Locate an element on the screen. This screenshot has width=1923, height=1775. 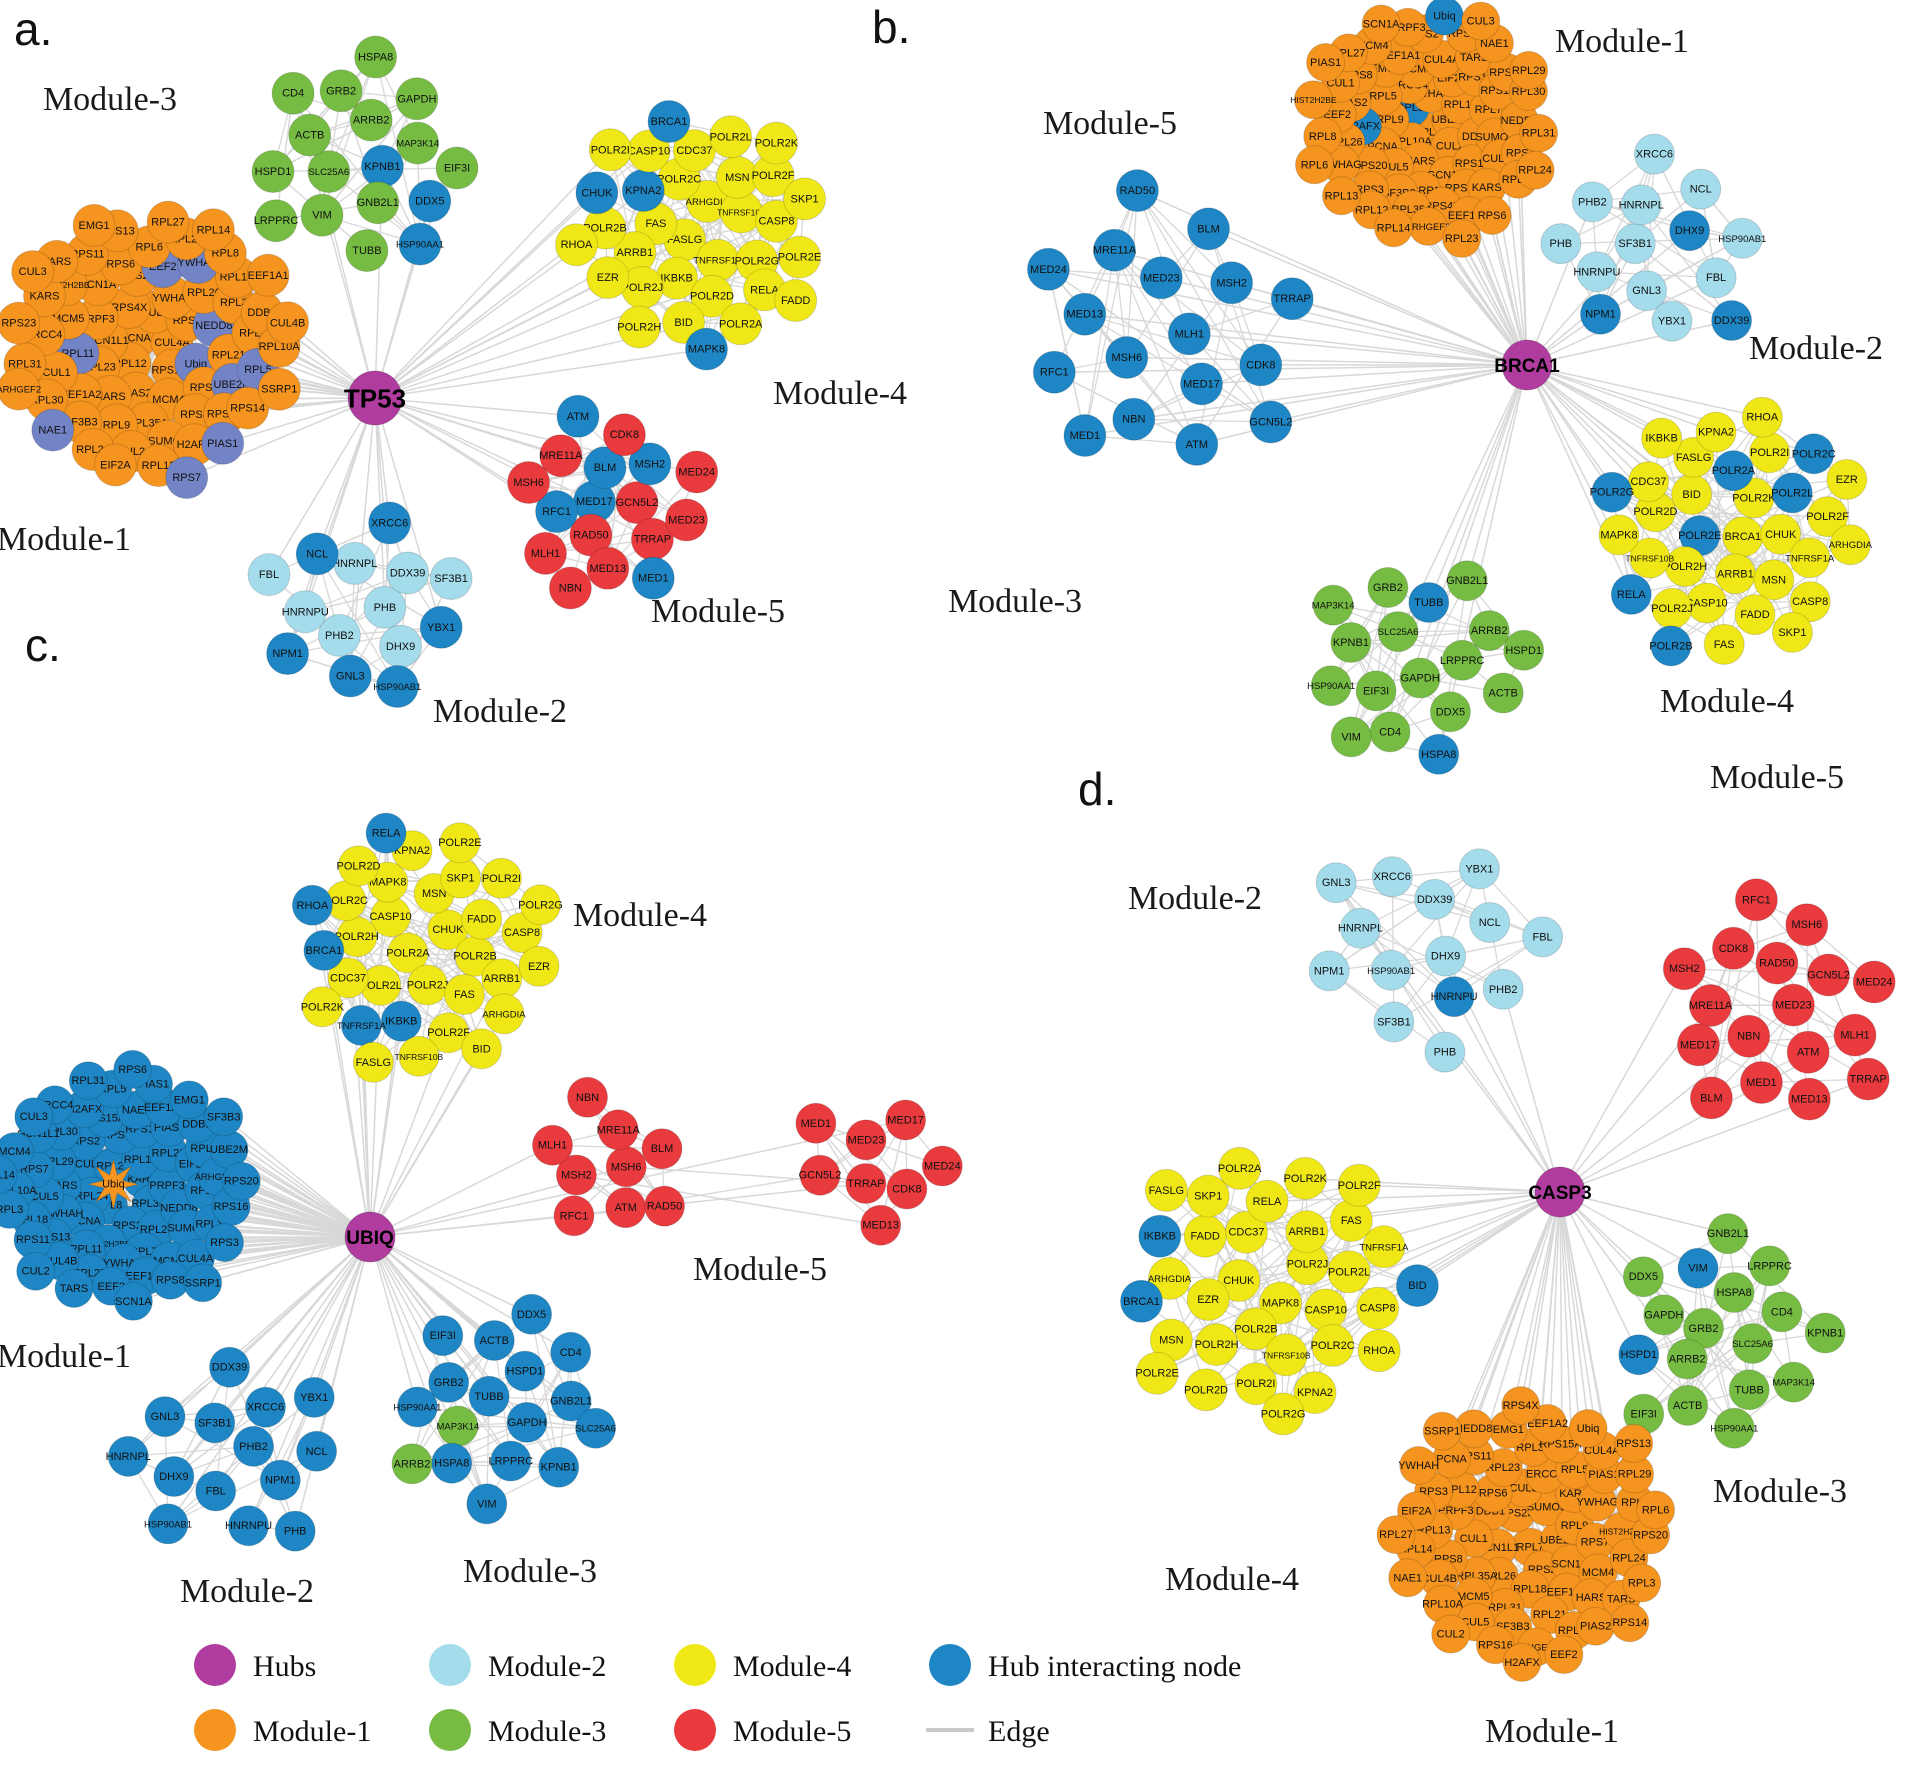
node-map3k14 is located at coordinates (1333, 605).